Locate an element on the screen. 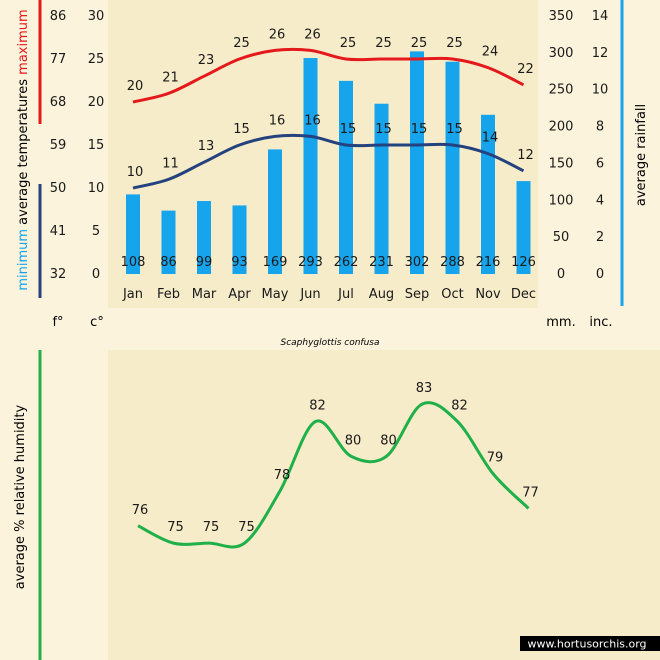 The height and width of the screenshot is (660, 660). left-c-ticks: 0 5 10 15 20 25 30 is located at coordinates (96, 145).